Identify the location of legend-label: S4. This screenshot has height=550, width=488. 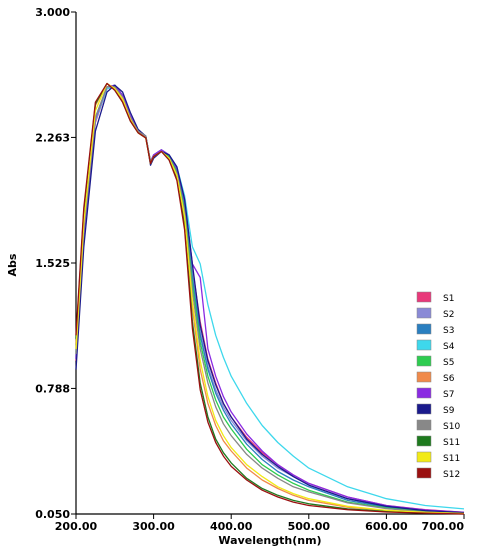
(449, 347).